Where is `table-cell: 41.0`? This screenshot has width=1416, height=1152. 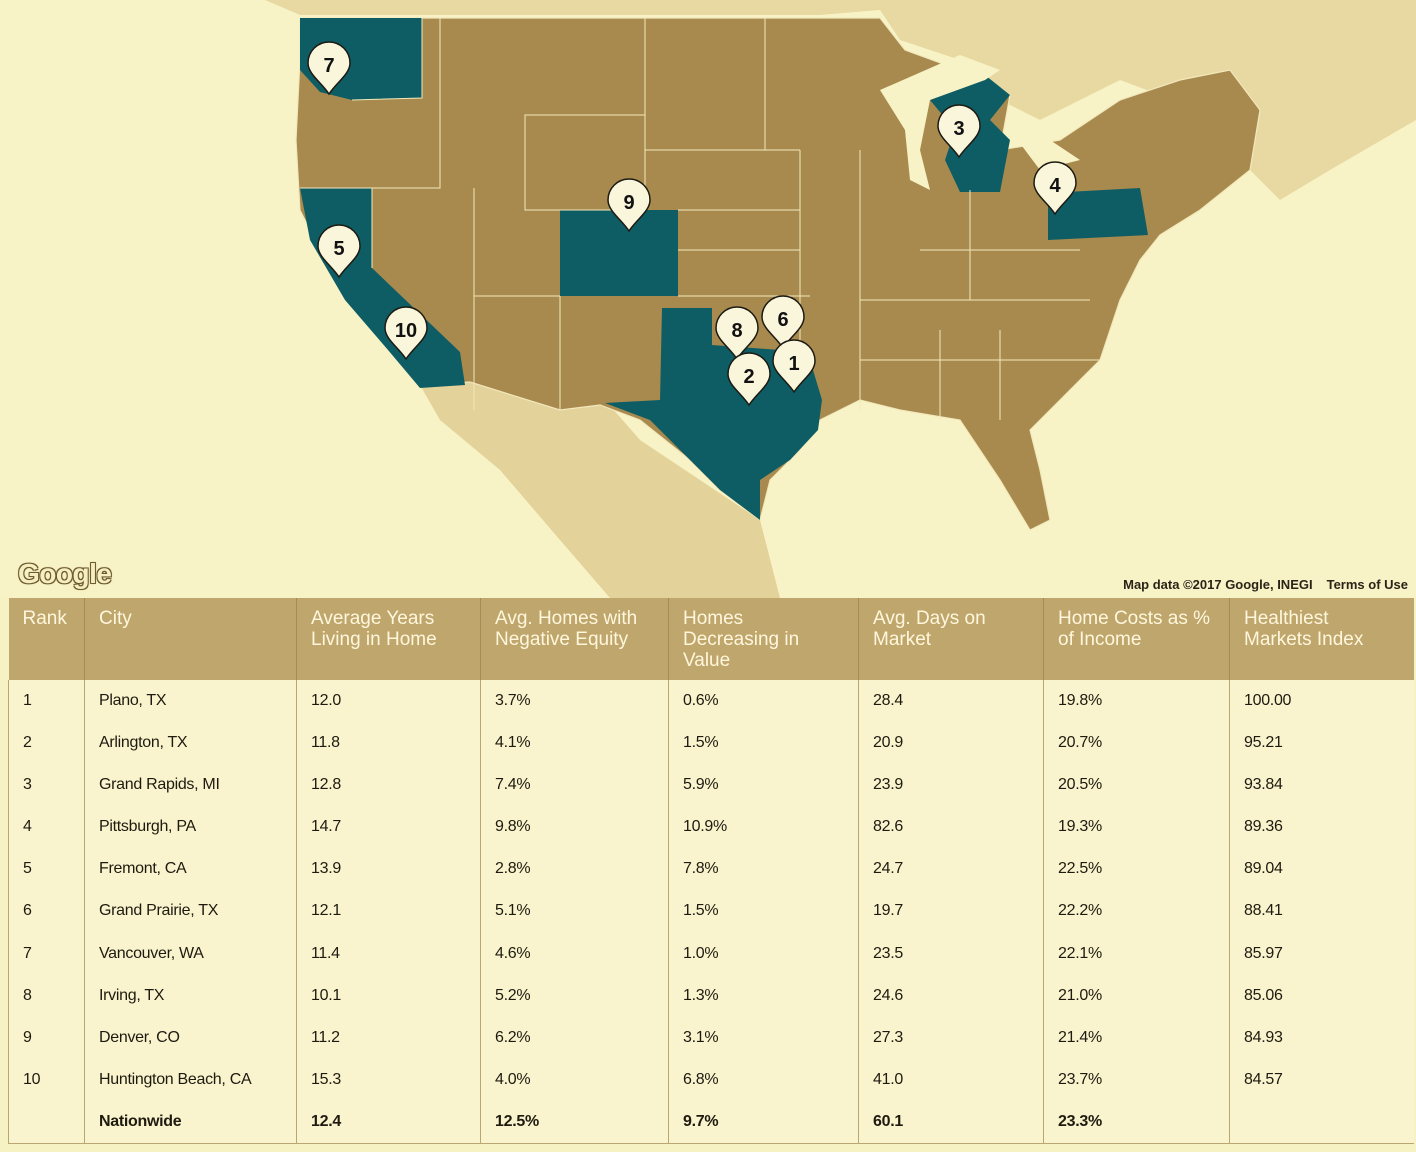 table-cell: 41.0 is located at coordinates (951, 1079).